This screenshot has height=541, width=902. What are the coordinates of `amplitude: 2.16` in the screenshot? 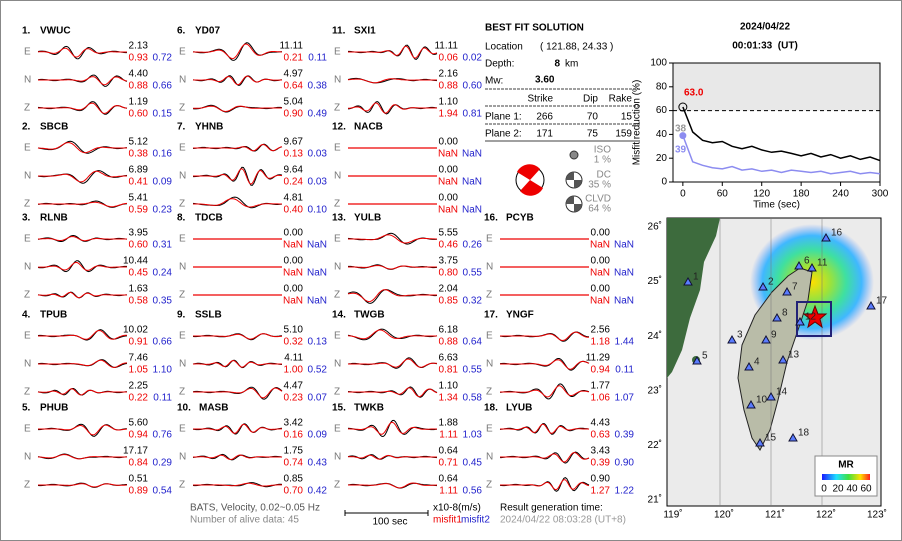 It's located at (449, 74).